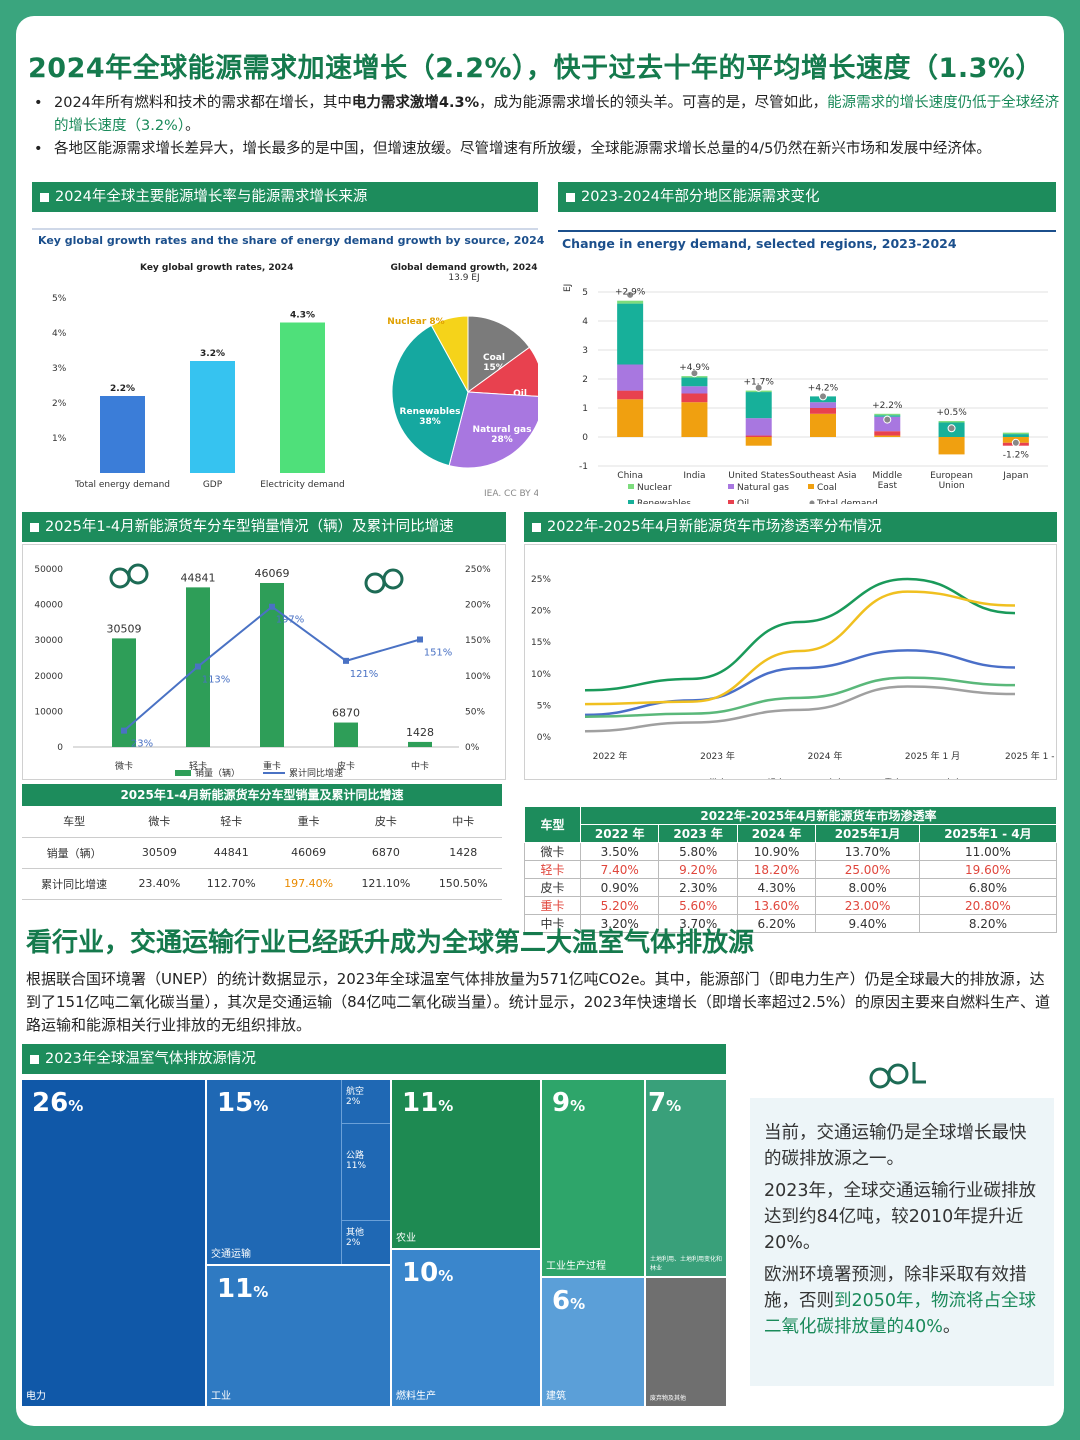  I want to click on ytick-right: 250%, so click(478, 570).